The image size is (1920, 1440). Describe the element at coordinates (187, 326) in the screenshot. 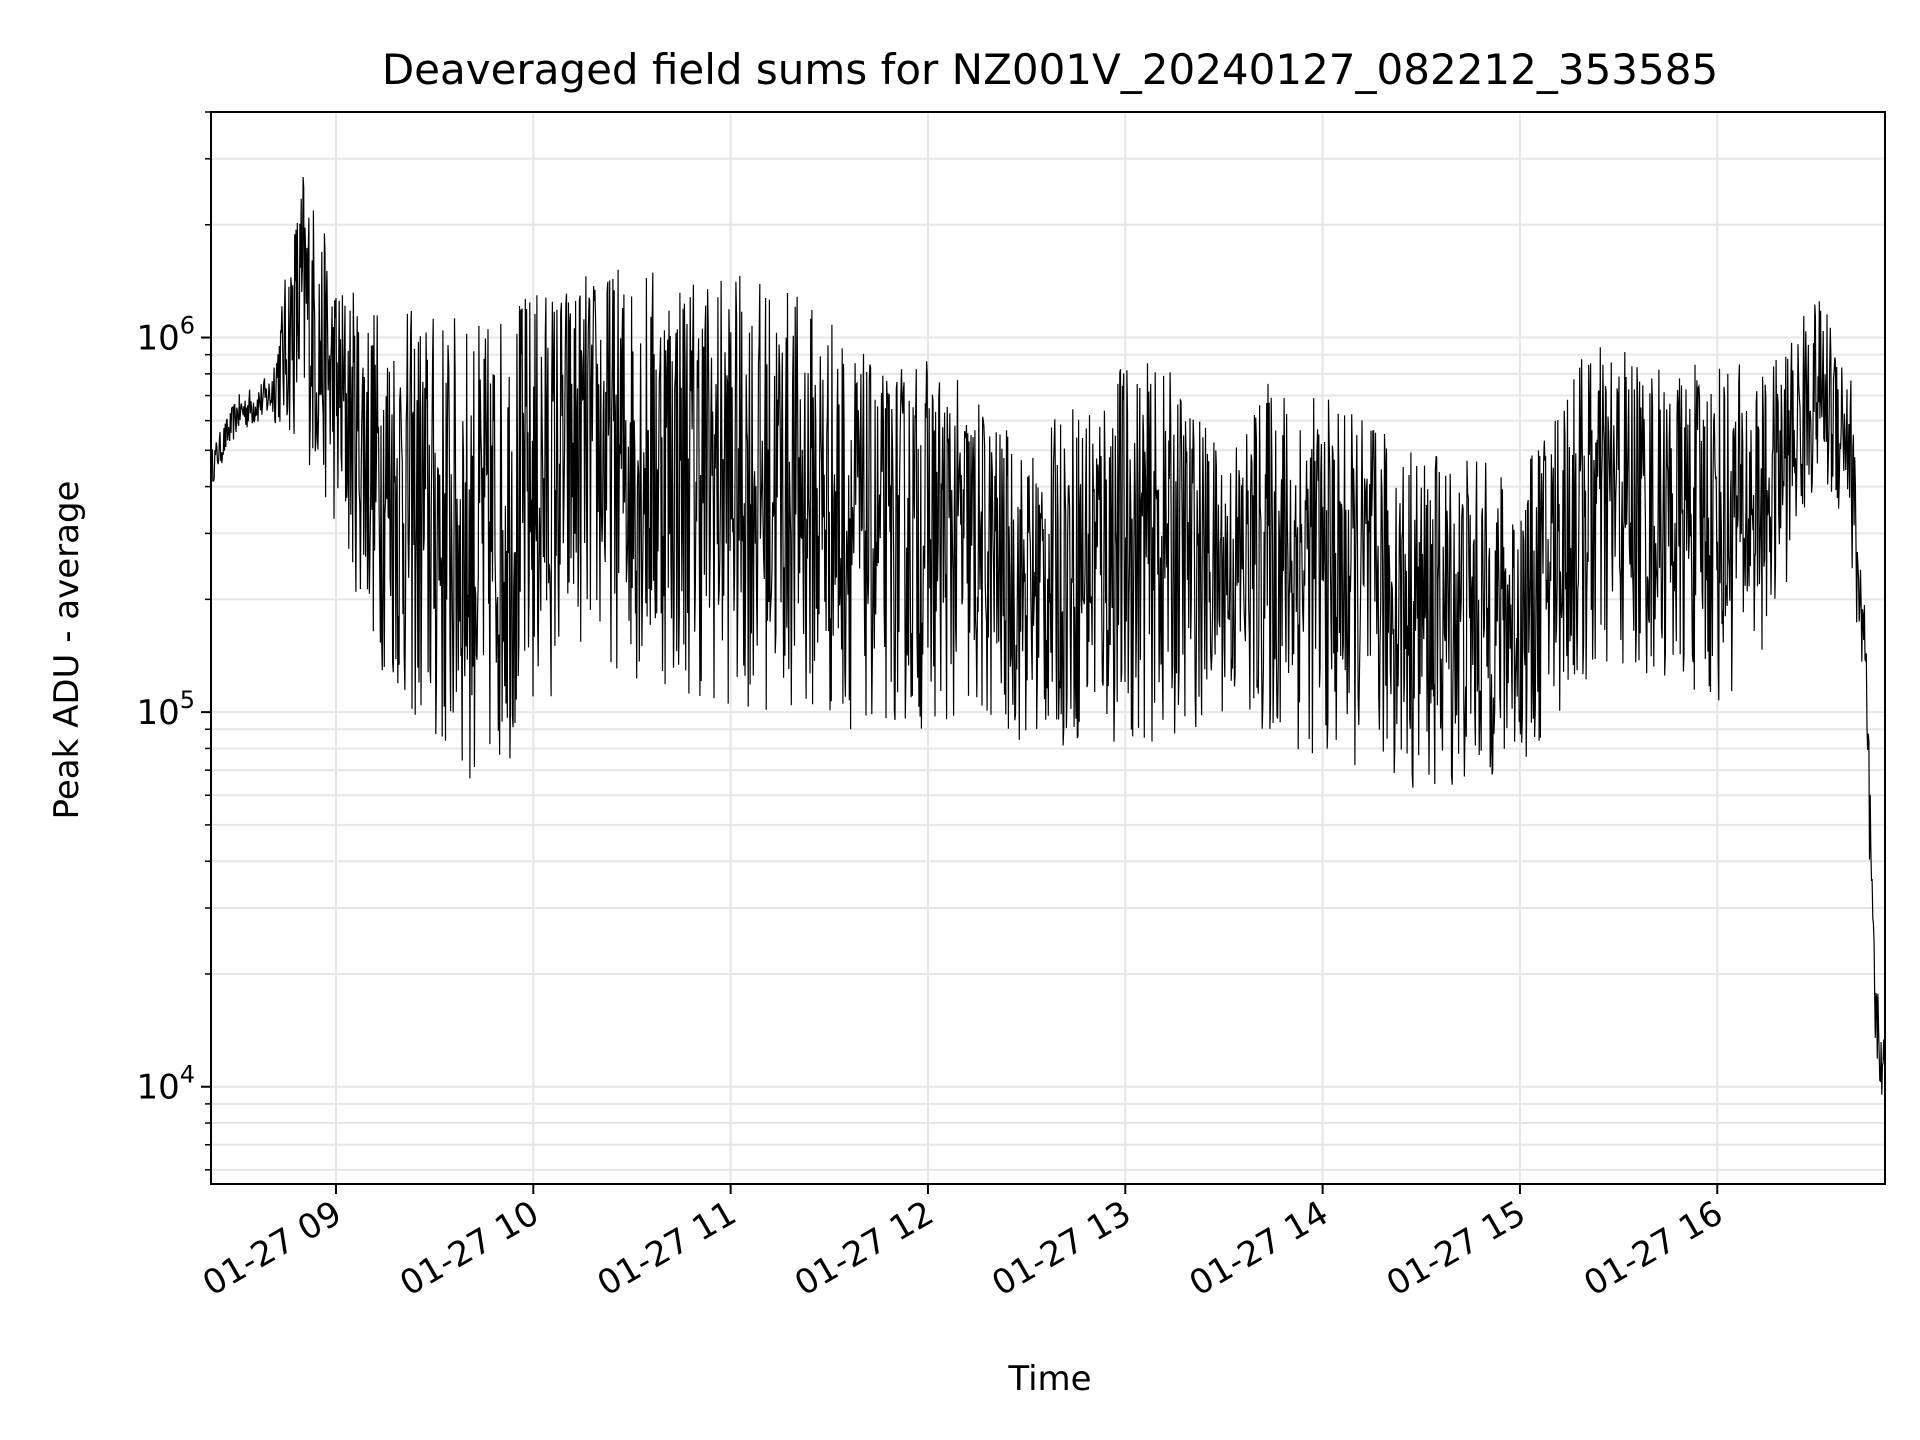

I see `y-tick-exponent: 6` at that location.